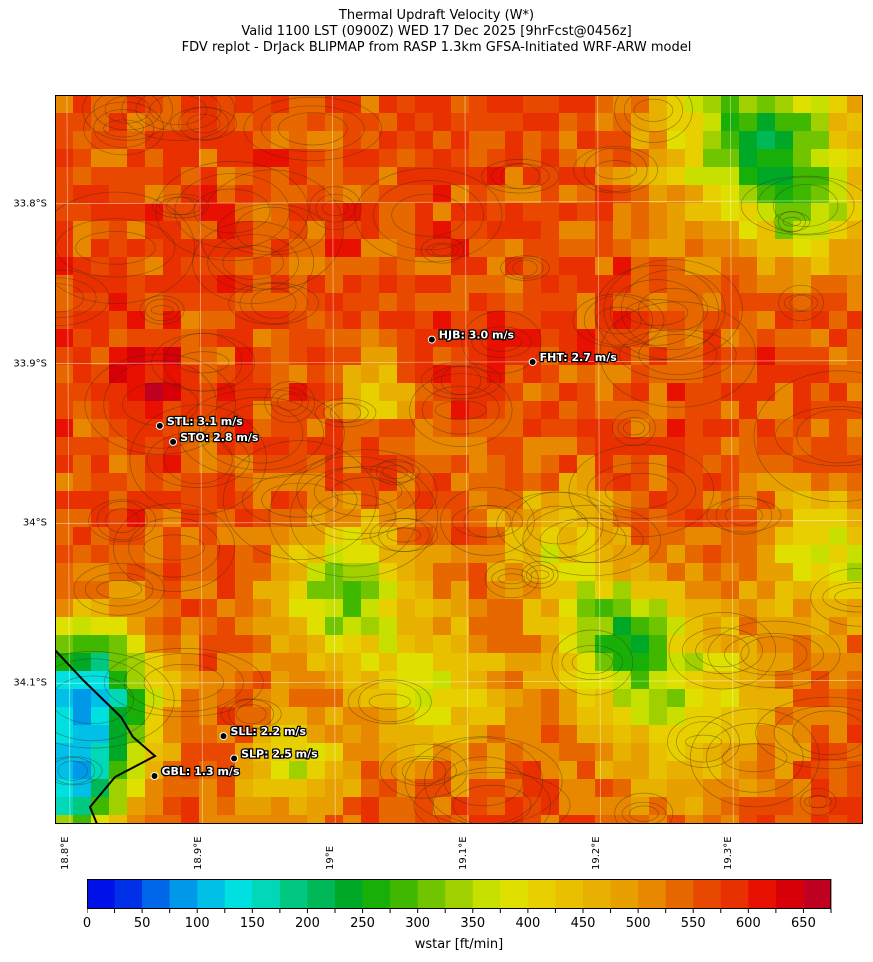  I want to click on station-marker: SLP: 2.5 m/s, so click(274, 754).